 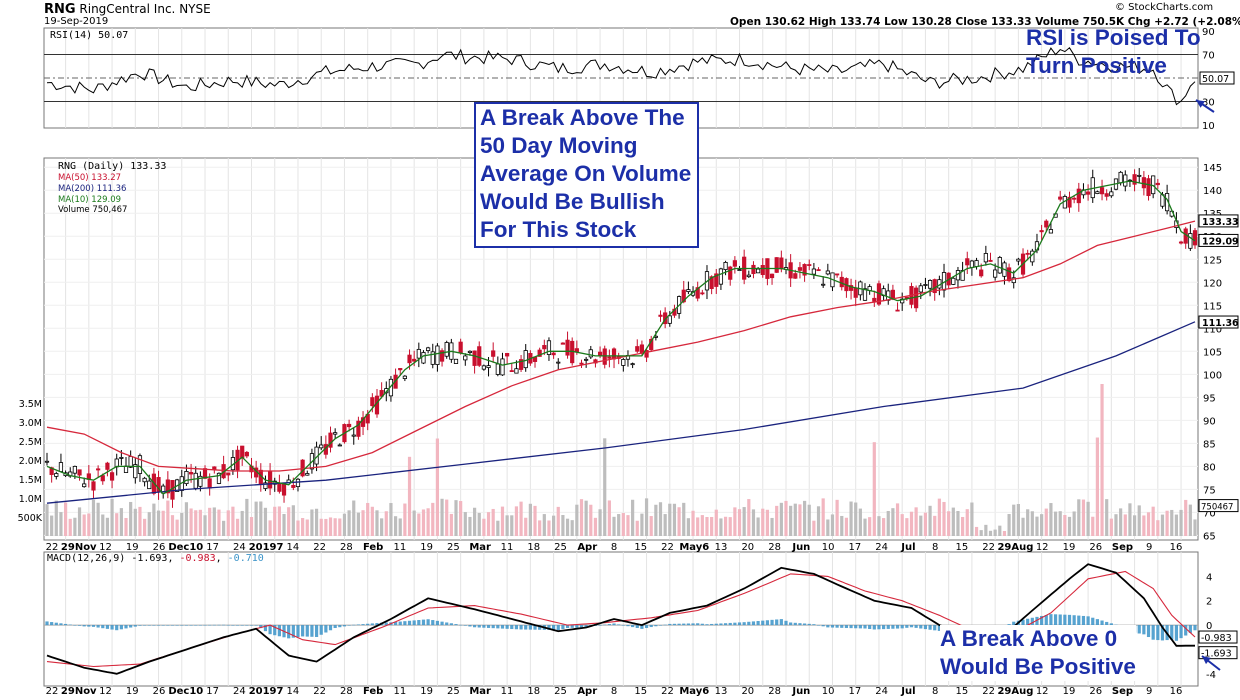 What do you see at coordinates (373, 691) in the screenshot?
I see `macd-x-tick-label: Feb` at bounding box center [373, 691].